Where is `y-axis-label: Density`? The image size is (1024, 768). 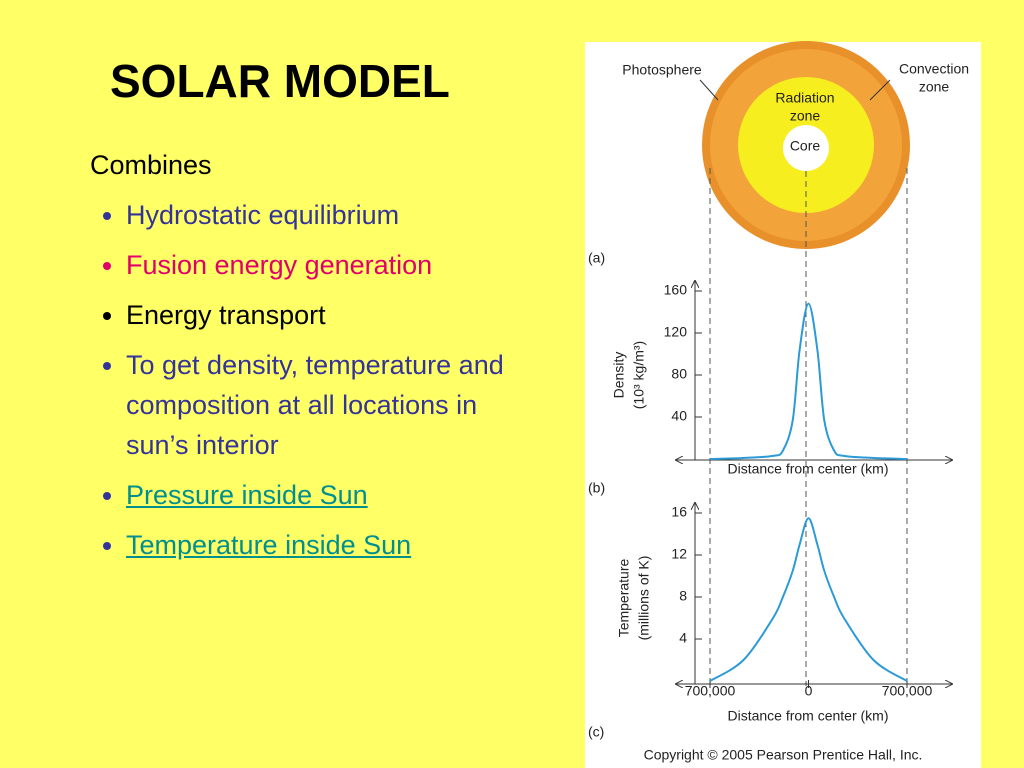
y-axis-label: Density is located at coordinates (619, 375).